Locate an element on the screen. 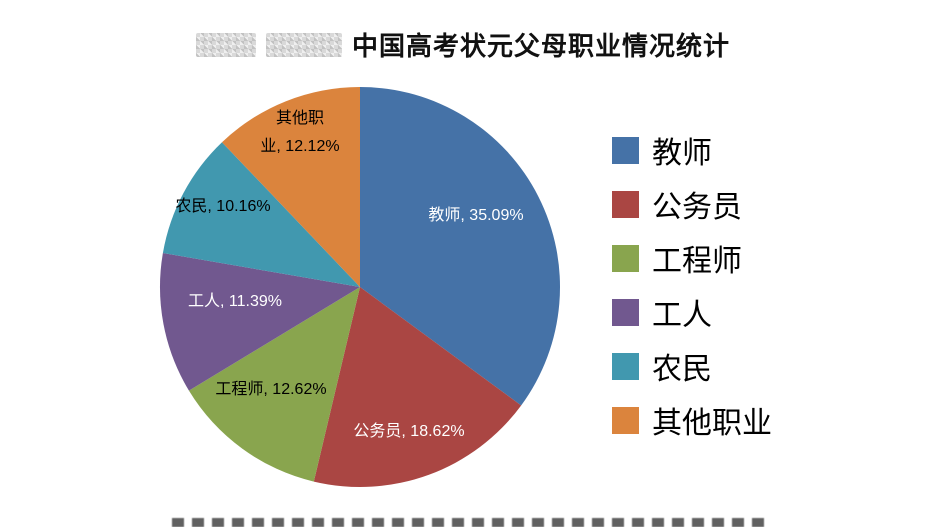 The height and width of the screenshot is (527, 926). legend-label-teacher: 教师 is located at coordinates (682, 153).